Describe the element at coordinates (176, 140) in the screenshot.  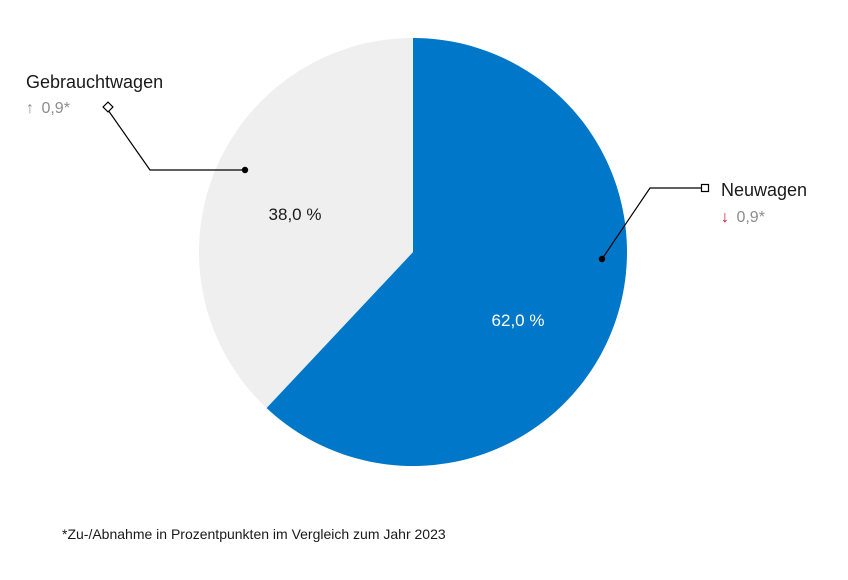
I see `leader-line-gebrauchtwagen` at that location.